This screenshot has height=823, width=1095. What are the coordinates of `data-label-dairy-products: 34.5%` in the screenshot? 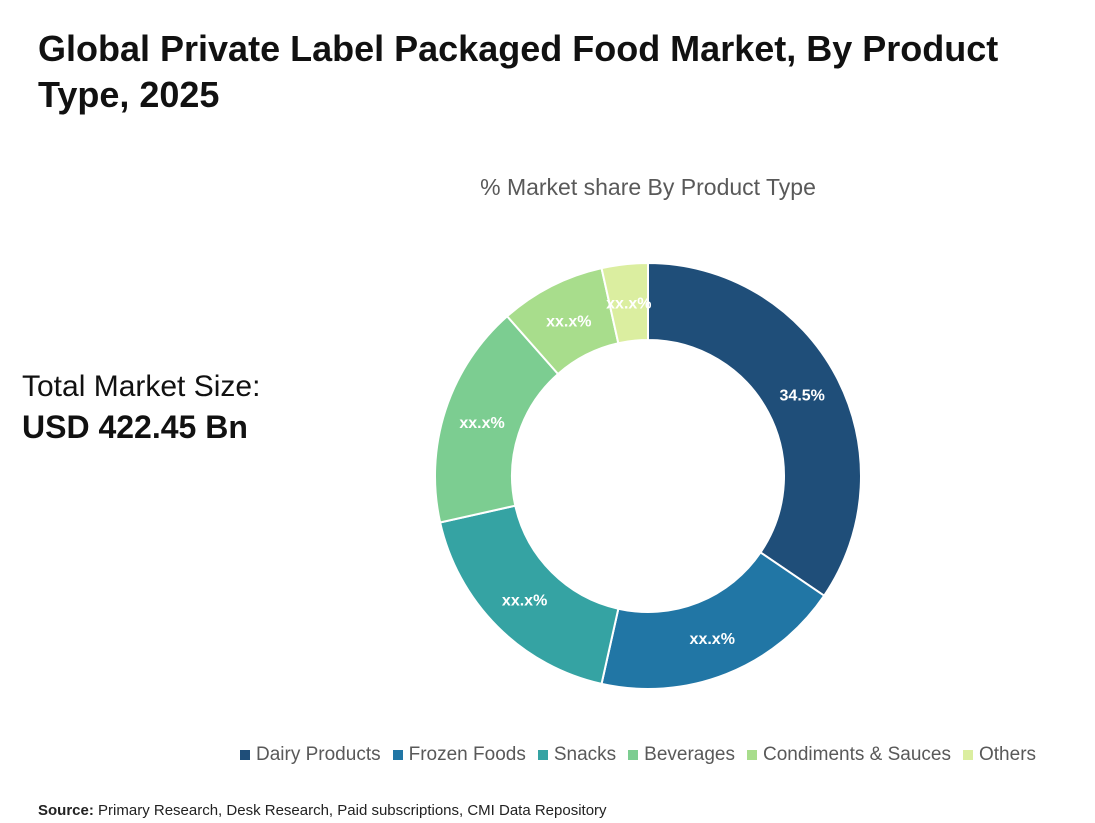 It's located at (802, 395).